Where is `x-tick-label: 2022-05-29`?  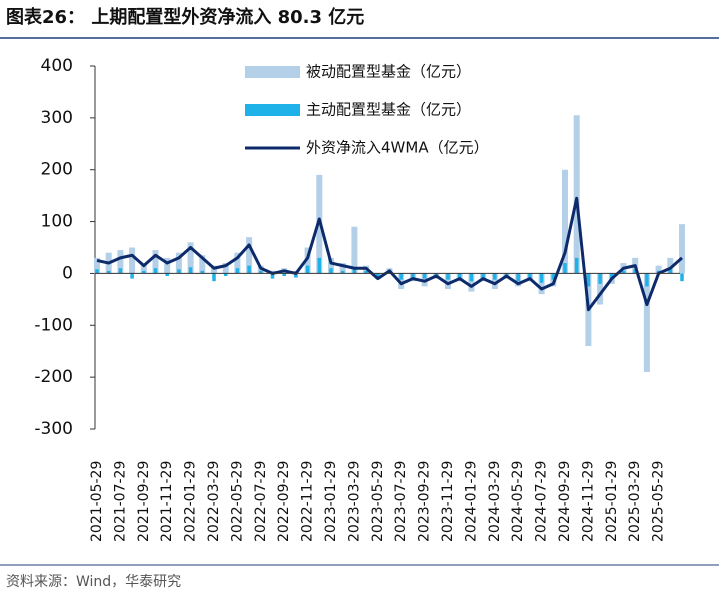
x-tick-label: 2022-05-29 is located at coordinates (237, 501).